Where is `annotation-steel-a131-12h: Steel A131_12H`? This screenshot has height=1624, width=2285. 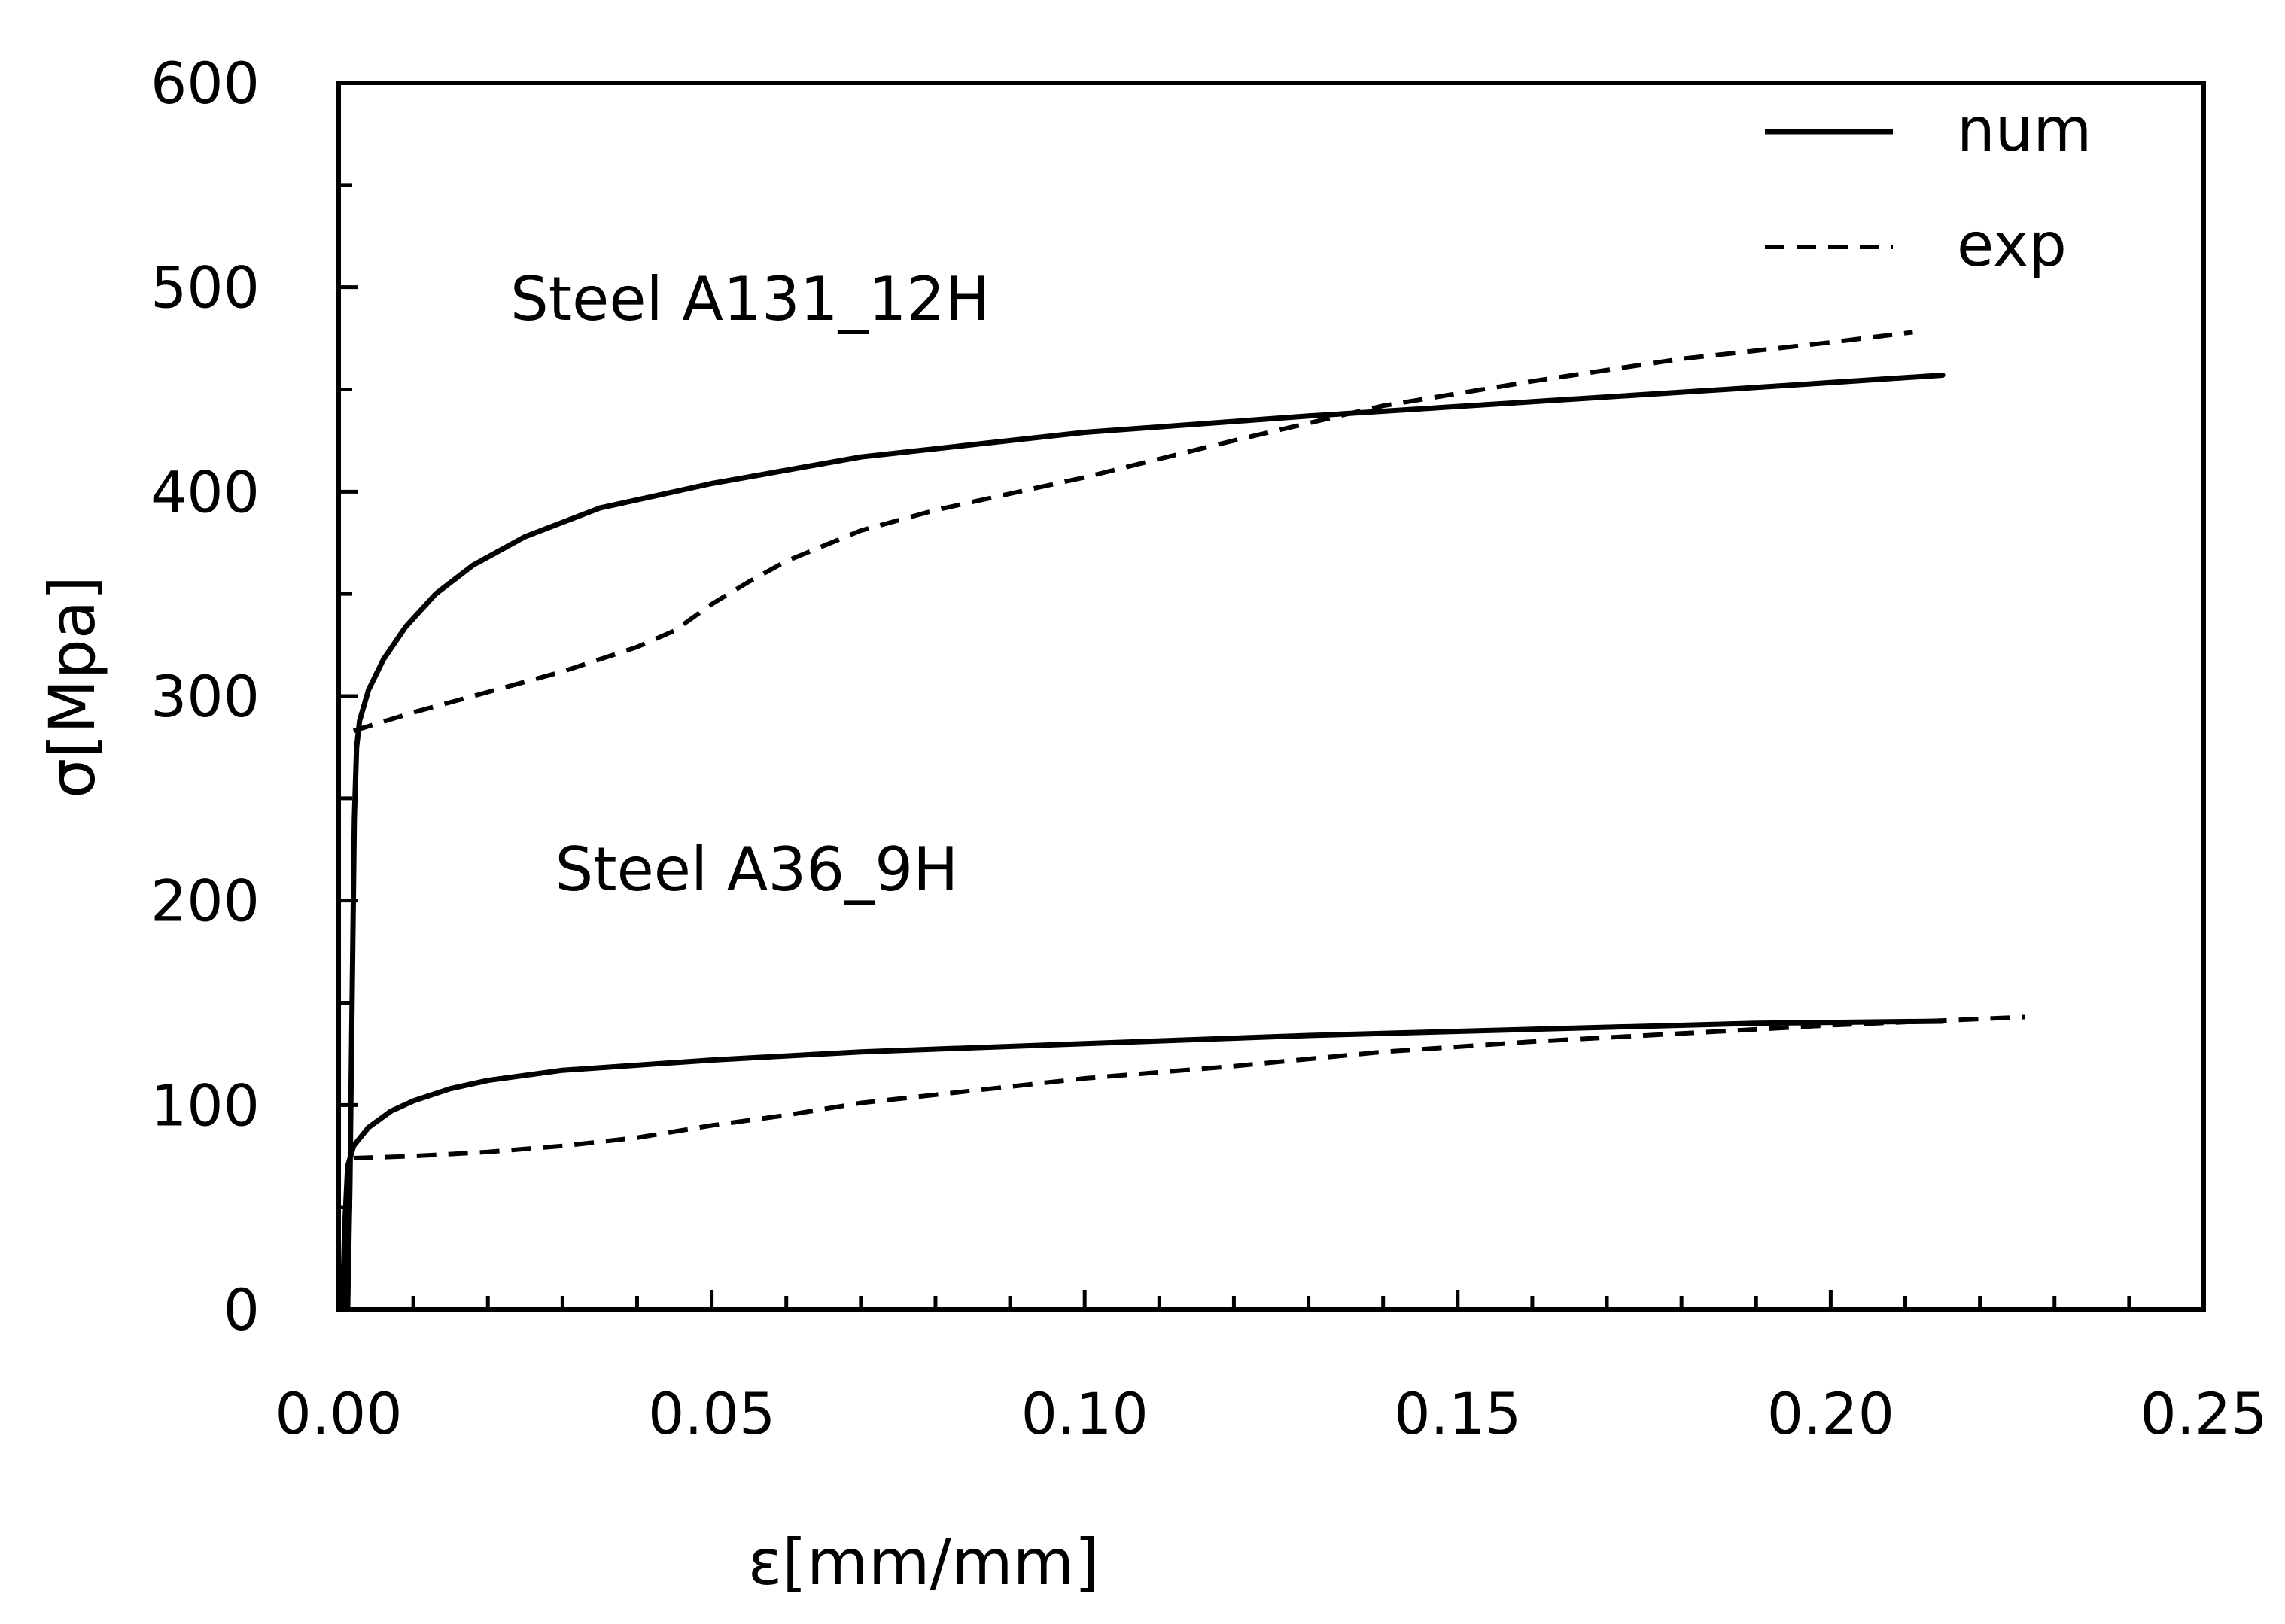 annotation-steel-a131-12h: Steel A131_12H is located at coordinates (750, 299).